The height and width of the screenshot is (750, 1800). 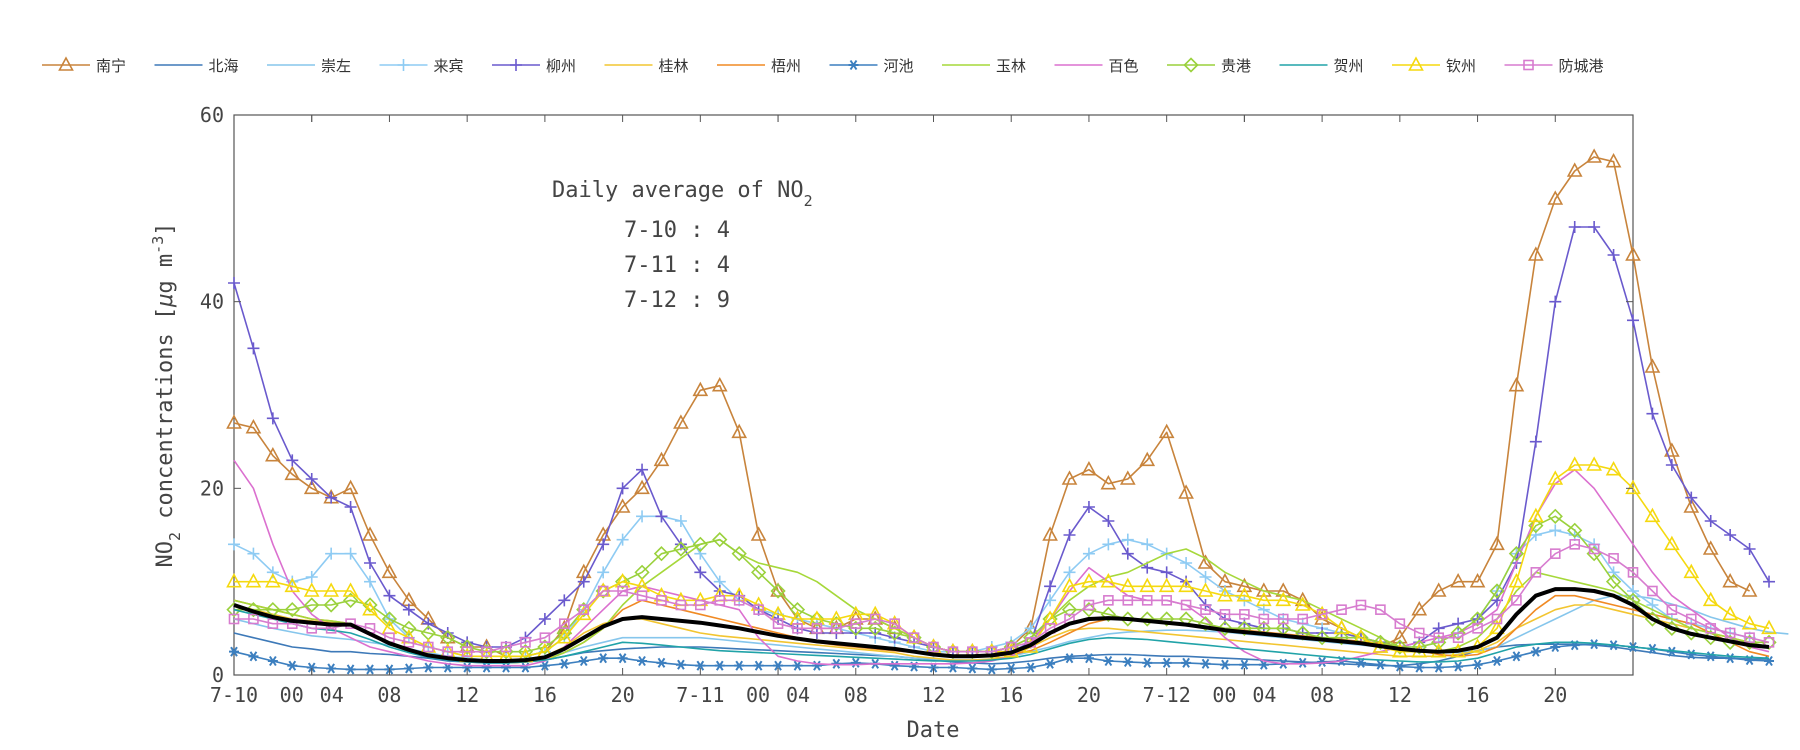 I want to click on annotation-line-3: 7-12 : 9, so click(x=677, y=300).